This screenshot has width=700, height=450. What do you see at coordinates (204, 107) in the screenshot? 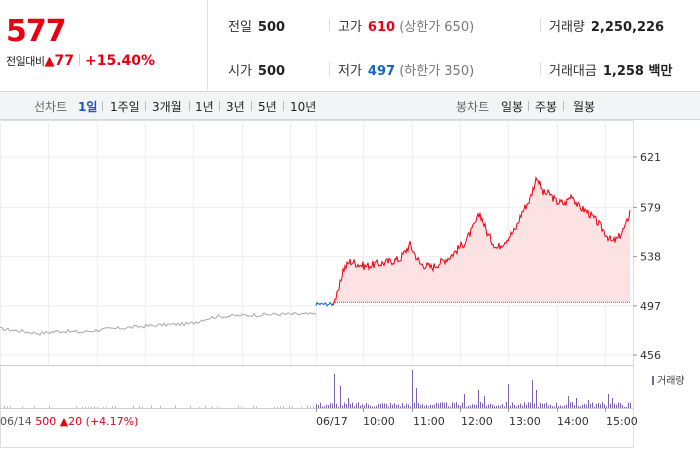
I see `tab-period-1y: 1년` at bounding box center [204, 107].